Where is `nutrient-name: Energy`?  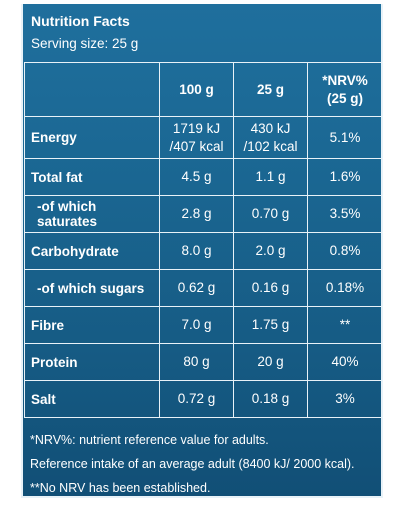
nutrient-name: Energy is located at coordinates (92, 137).